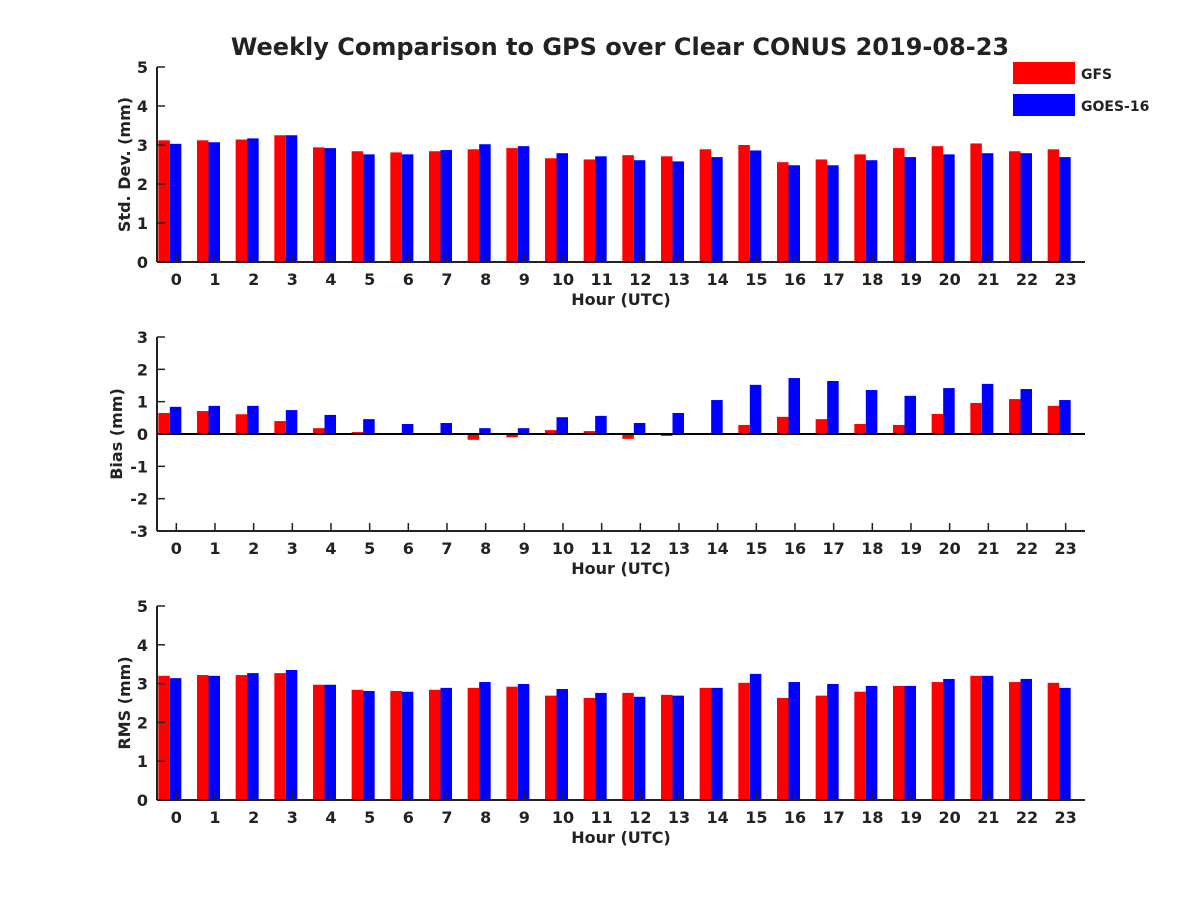  What do you see at coordinates (330, 548) in the screenshot?
I see `x-tick-label: 4` at bounding box center [330, 548].